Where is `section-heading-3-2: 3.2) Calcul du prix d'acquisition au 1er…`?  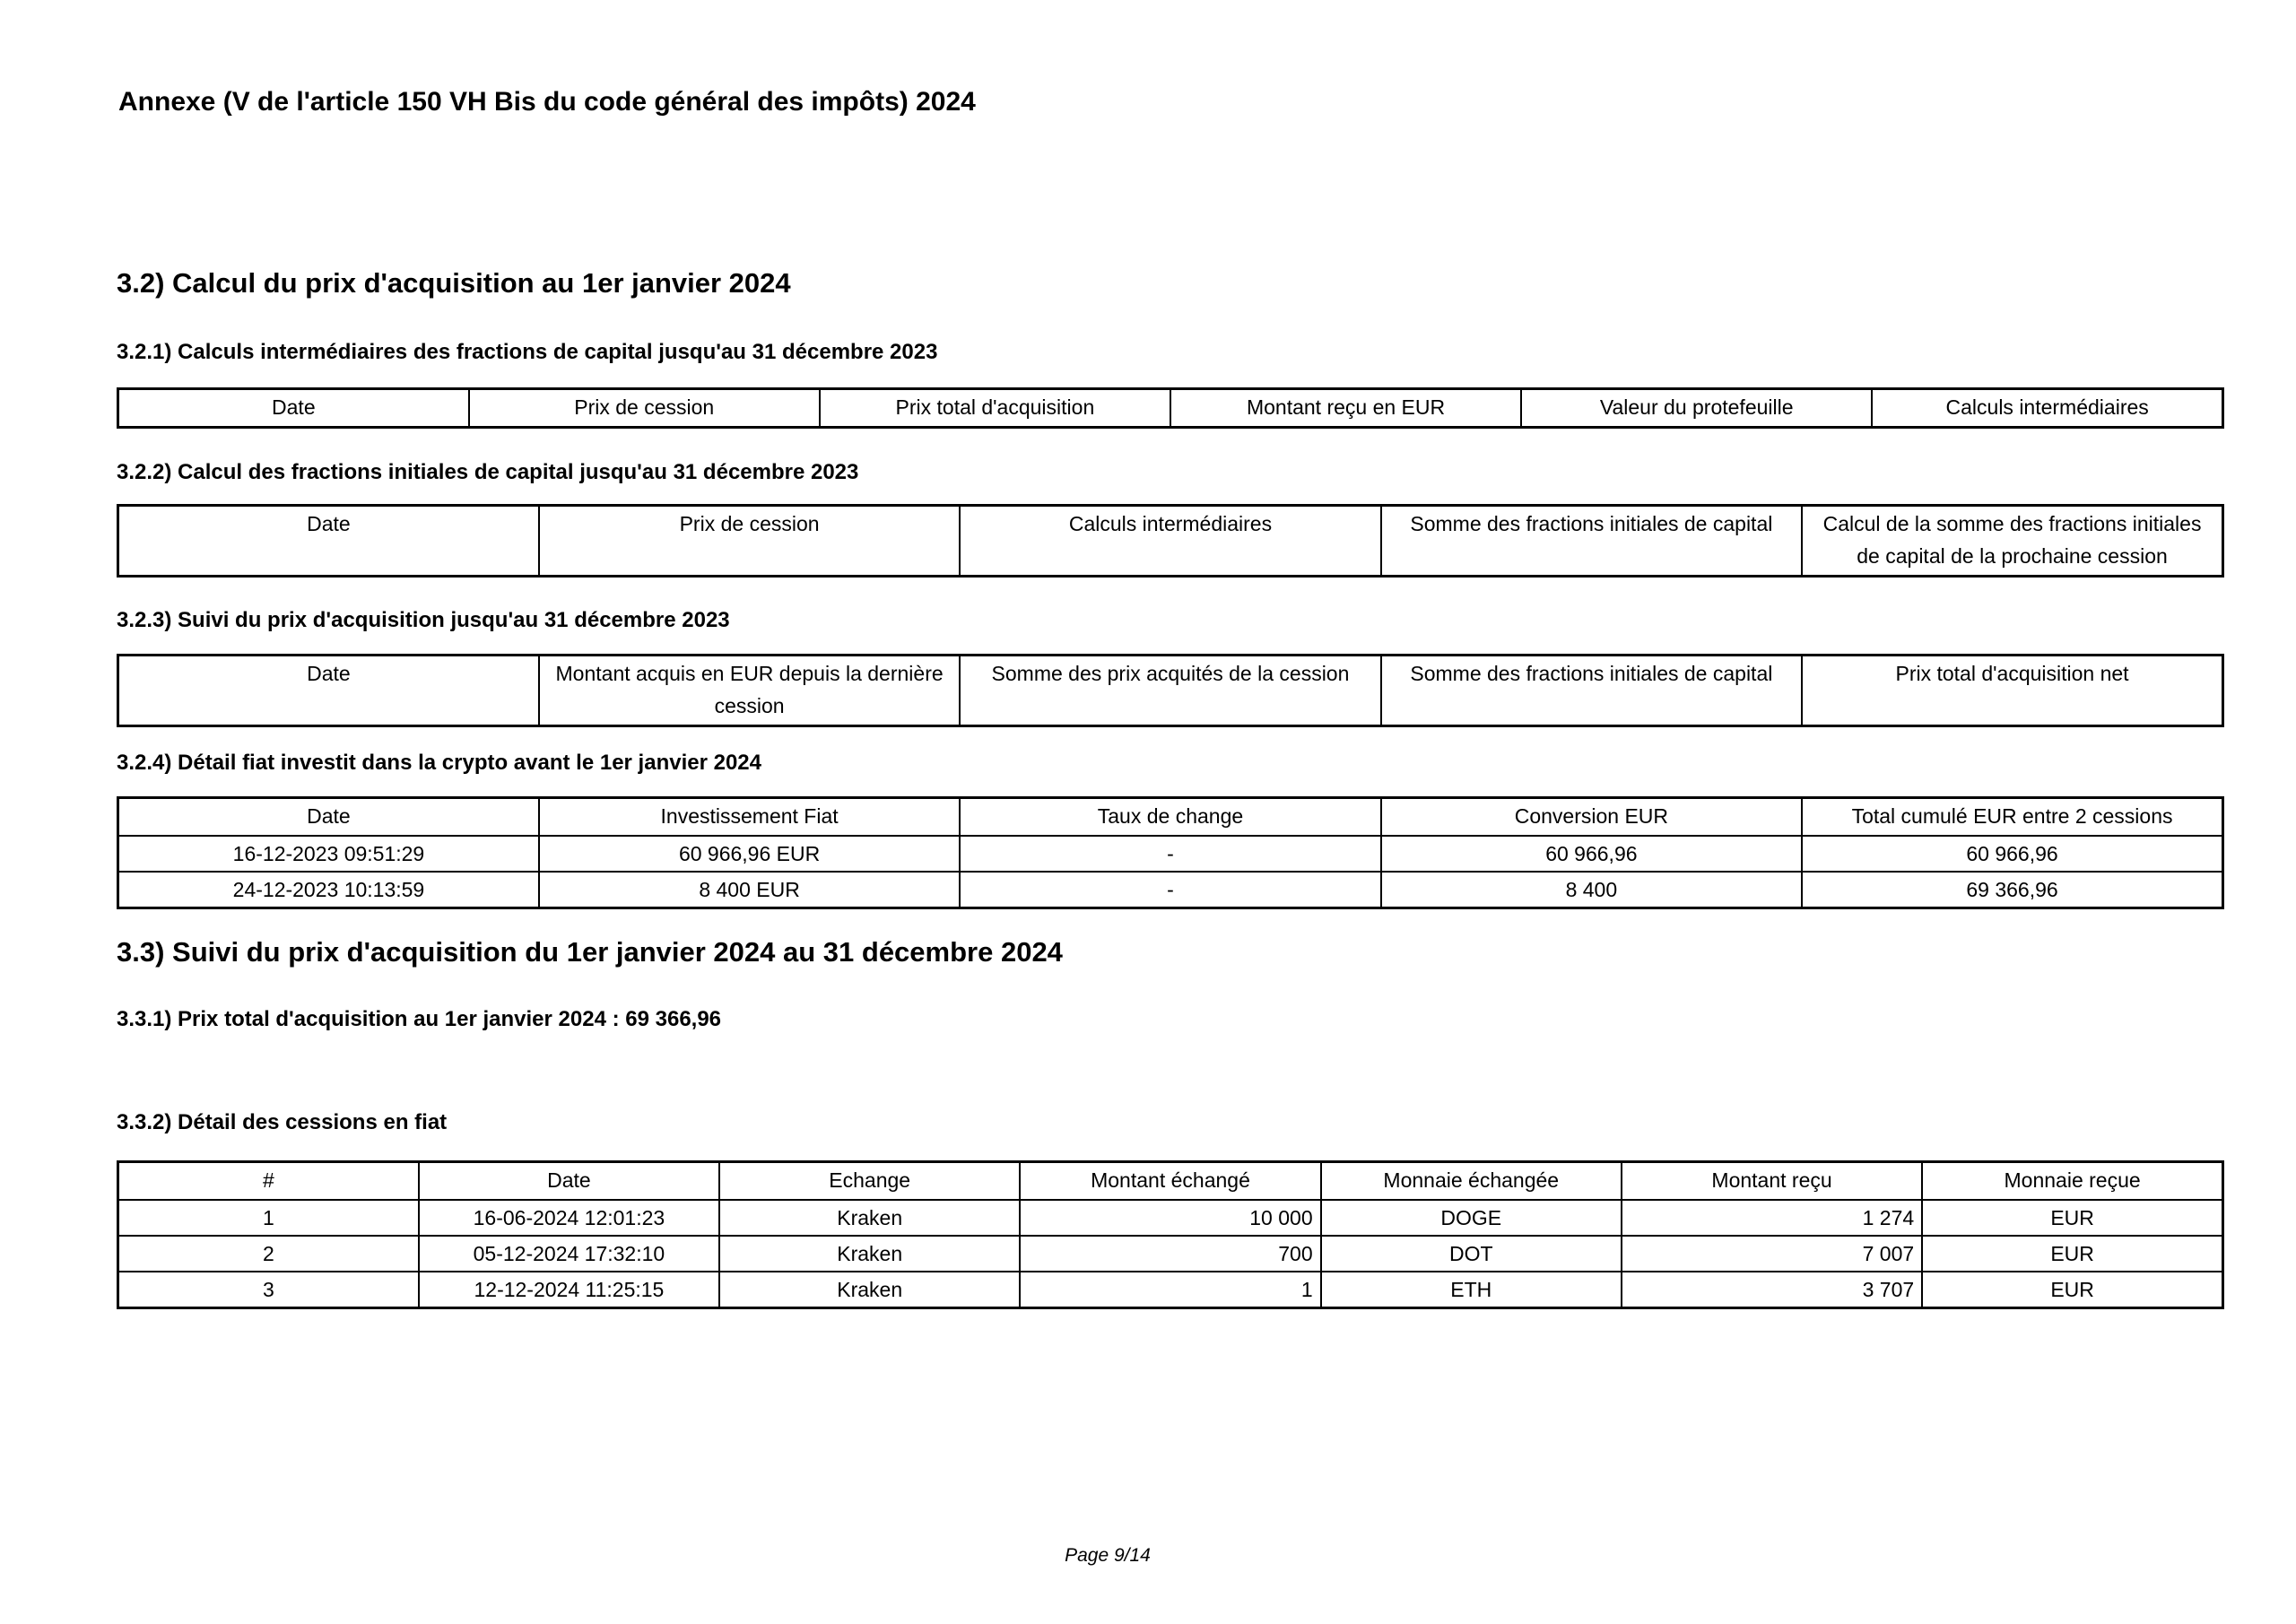
section-heading-3-2: 3.2) Calcul du prix d'acquisition au 1er… is located at coordinates (454, 283).